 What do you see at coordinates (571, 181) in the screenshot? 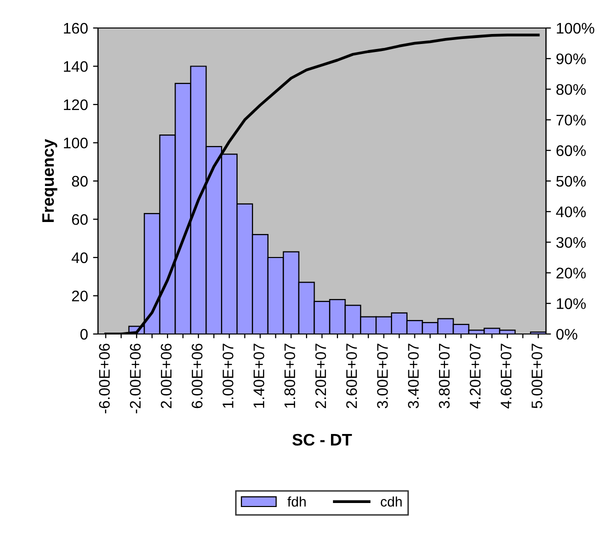
I see `y2-tick-label: 50%` at bounding box center [571, 181].